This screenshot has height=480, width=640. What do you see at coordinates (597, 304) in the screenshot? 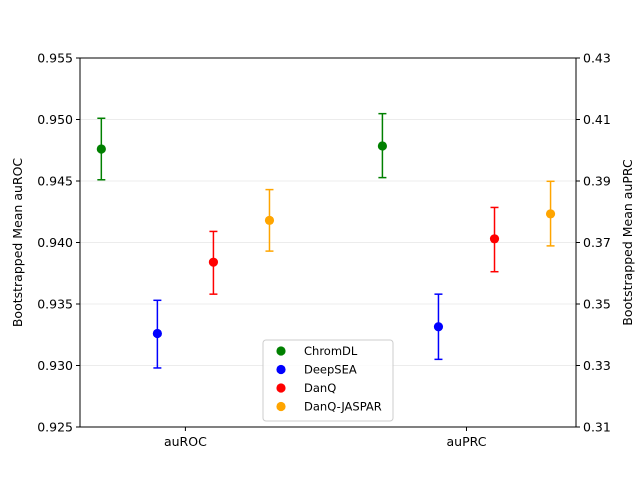
I see `y-tick-label-right: 0.35` at bounding box center [597, 304].